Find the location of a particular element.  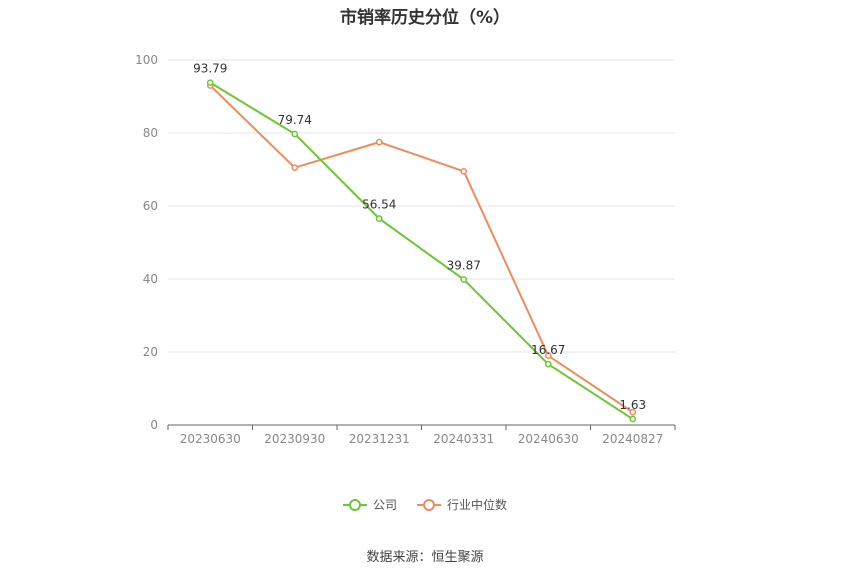

y-tick-label: 100 is located at coordinates (146, 60).